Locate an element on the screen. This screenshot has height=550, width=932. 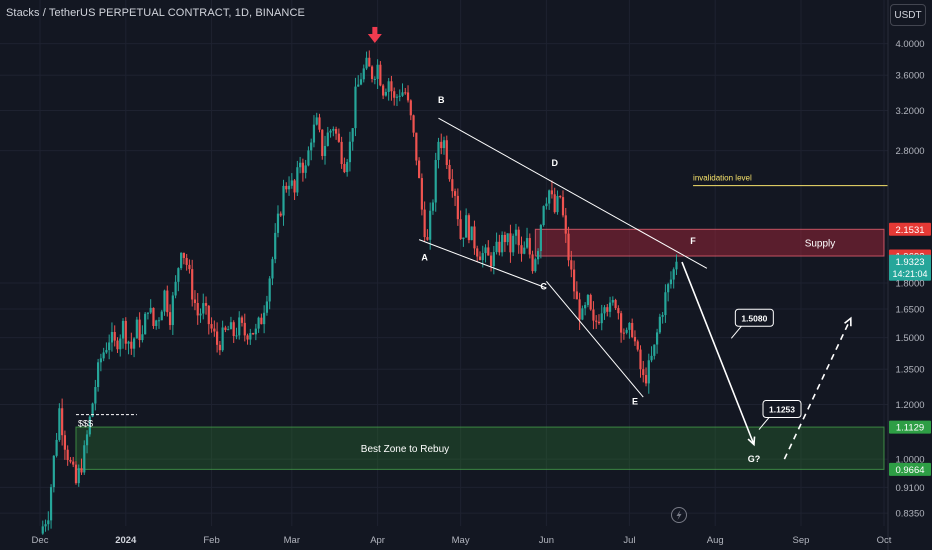
price-tick-label: 0.8350 is located at coordinates (909, 514).